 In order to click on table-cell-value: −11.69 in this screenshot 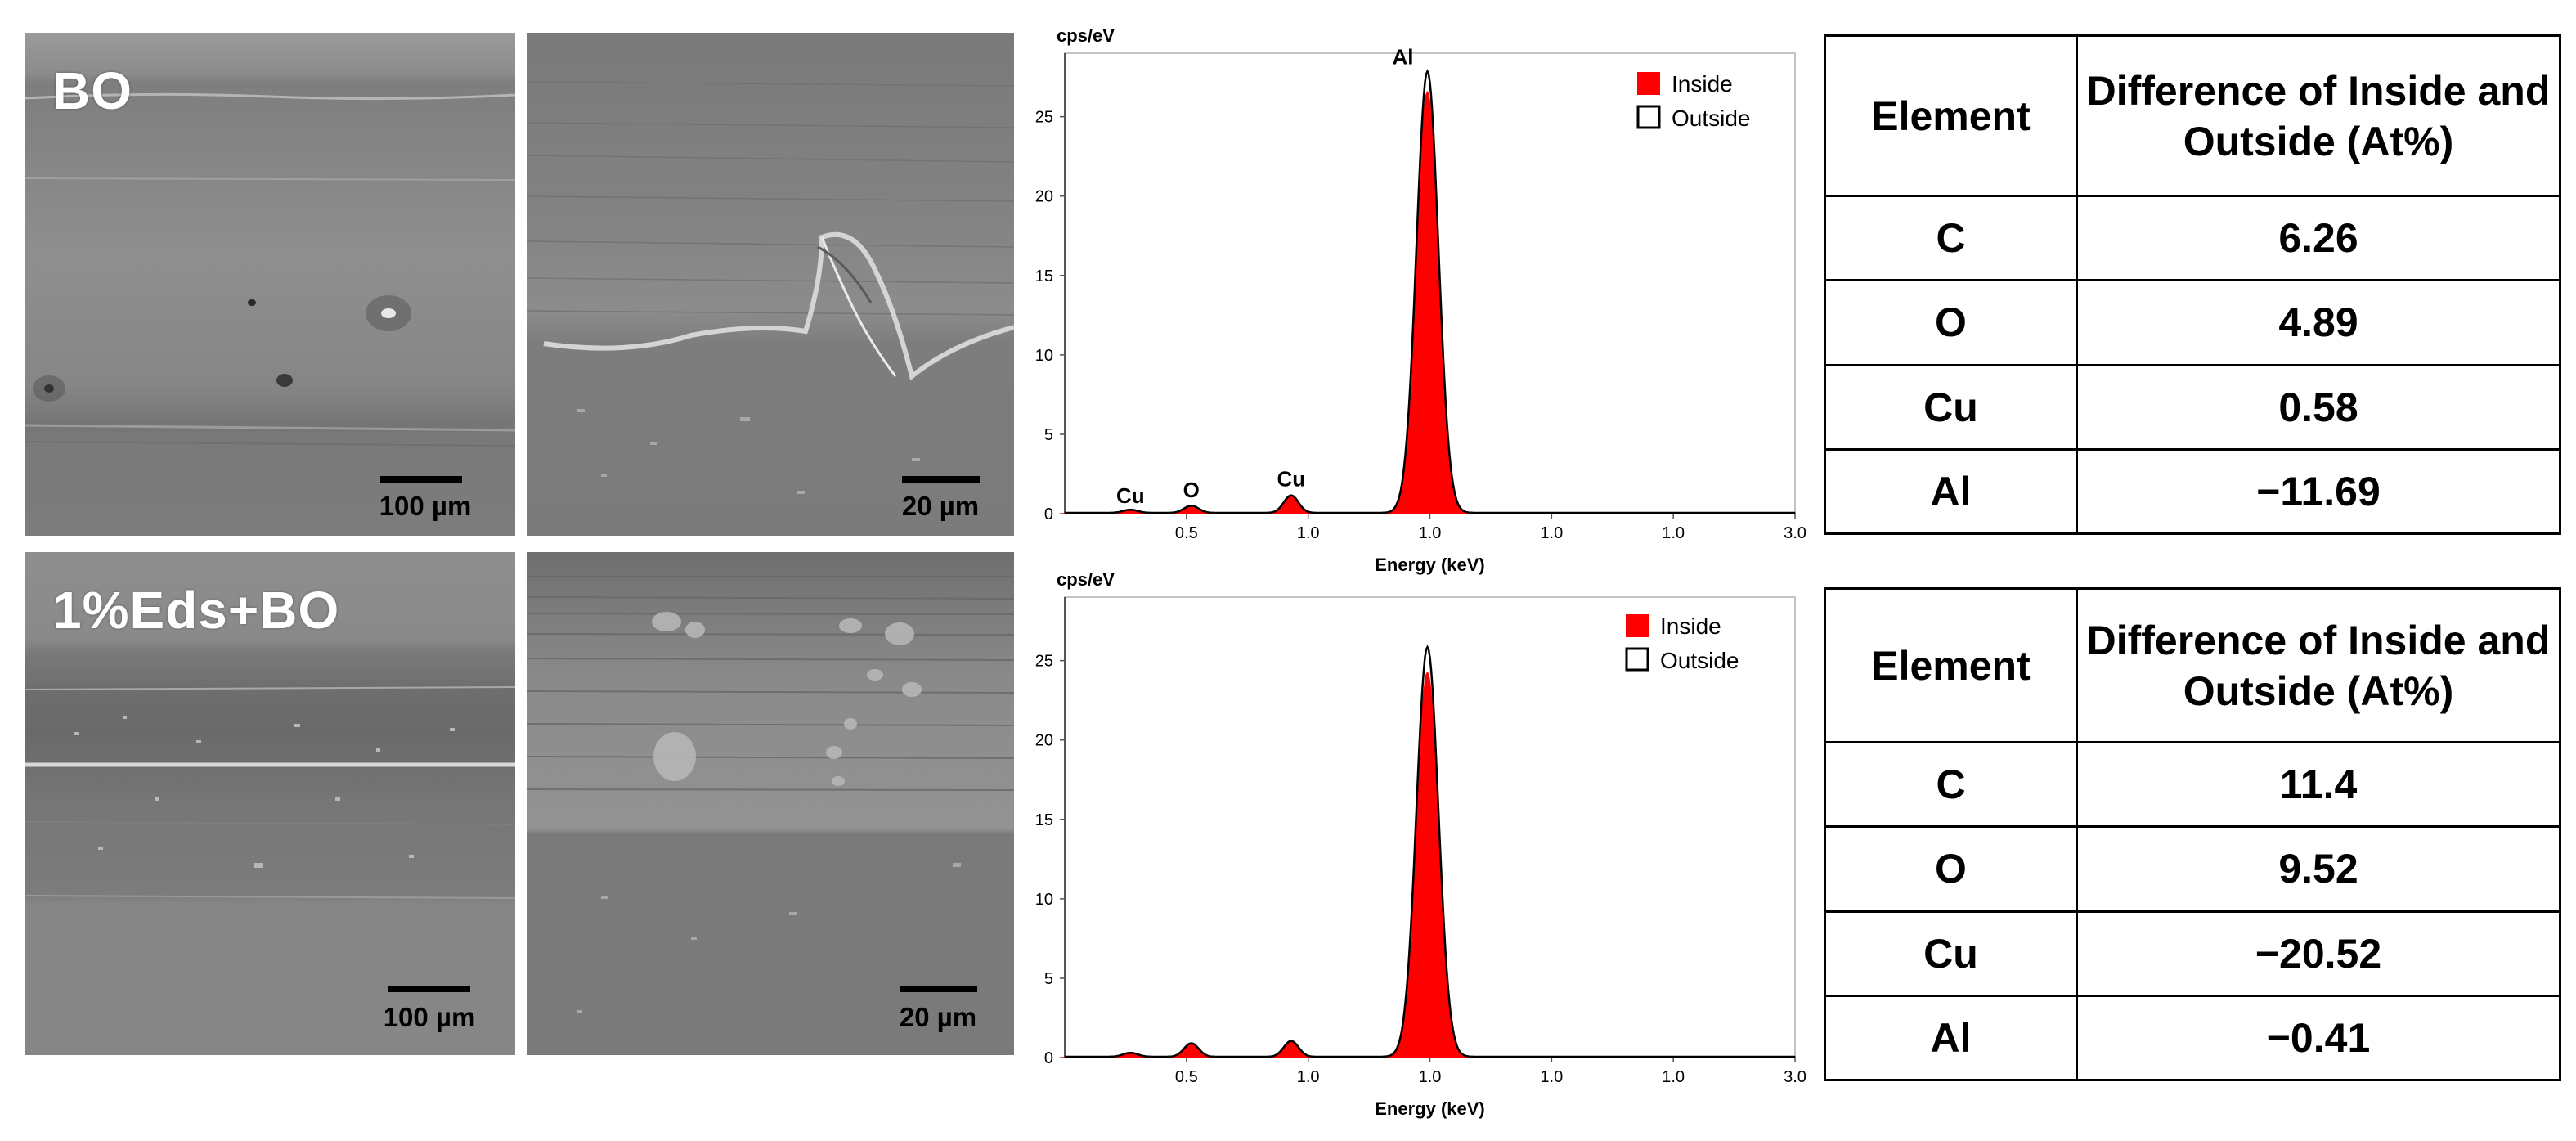, I will do `click(2318, 491)`.